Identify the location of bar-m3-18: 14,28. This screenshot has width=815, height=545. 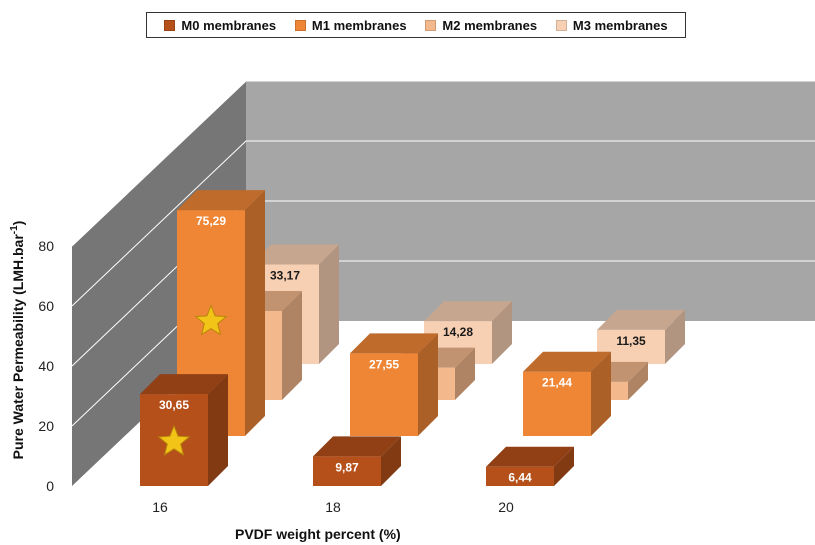
(468, 332).